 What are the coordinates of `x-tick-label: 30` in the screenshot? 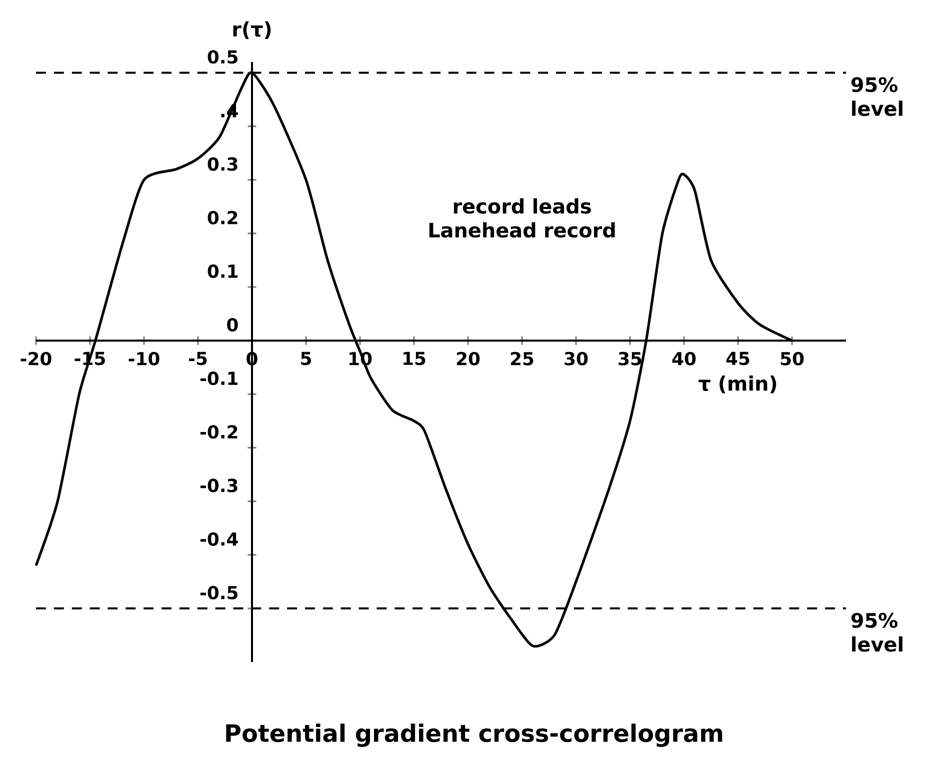 It's located at (576, 359).